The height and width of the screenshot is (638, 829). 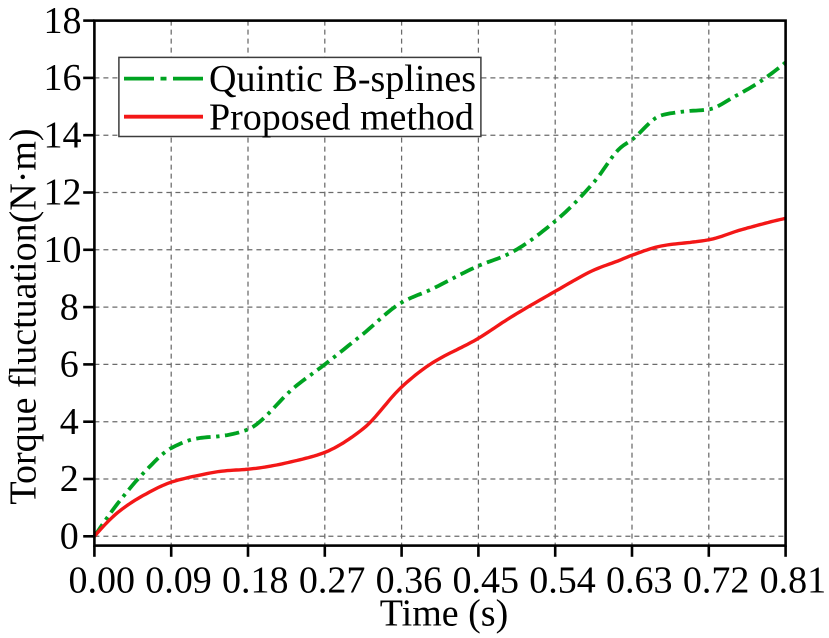 I want to click on svg-text: 16, so click(x=63, y=78).